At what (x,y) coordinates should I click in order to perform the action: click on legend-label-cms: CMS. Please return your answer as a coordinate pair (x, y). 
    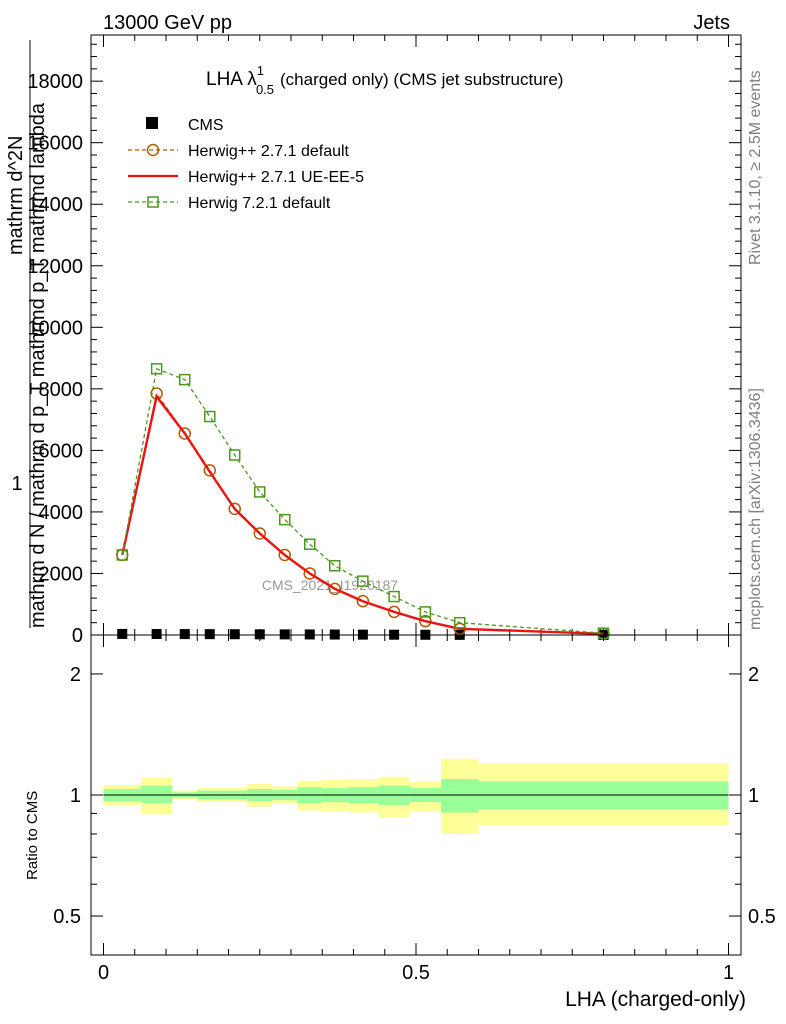
    Looking at the image, I should click on (206, 125).